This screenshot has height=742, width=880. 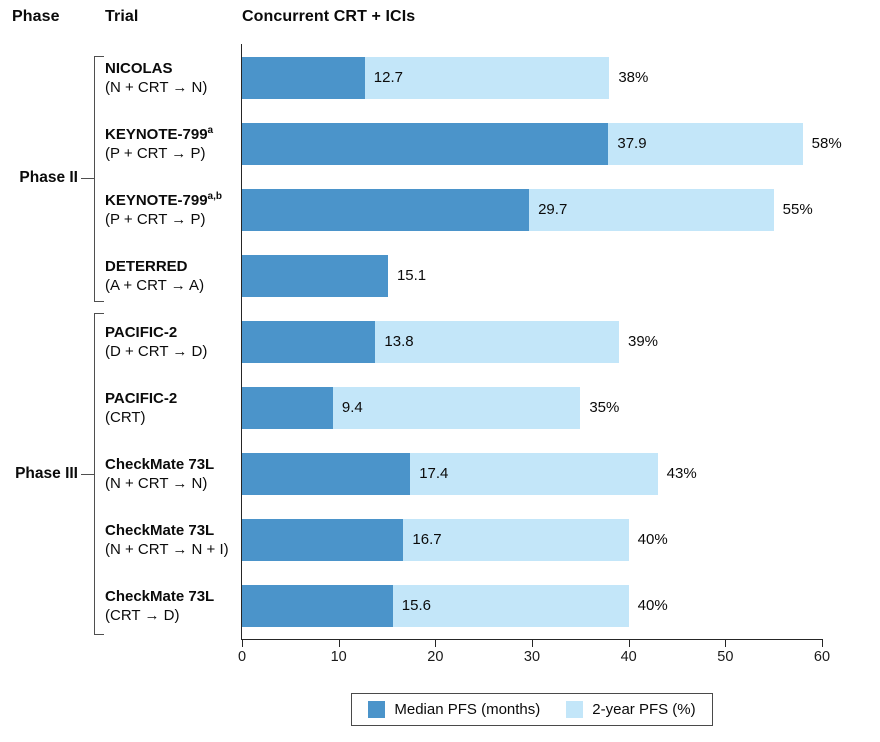 I want to click on two-year-pfs-value: 39%, so click(x=643, y=341).